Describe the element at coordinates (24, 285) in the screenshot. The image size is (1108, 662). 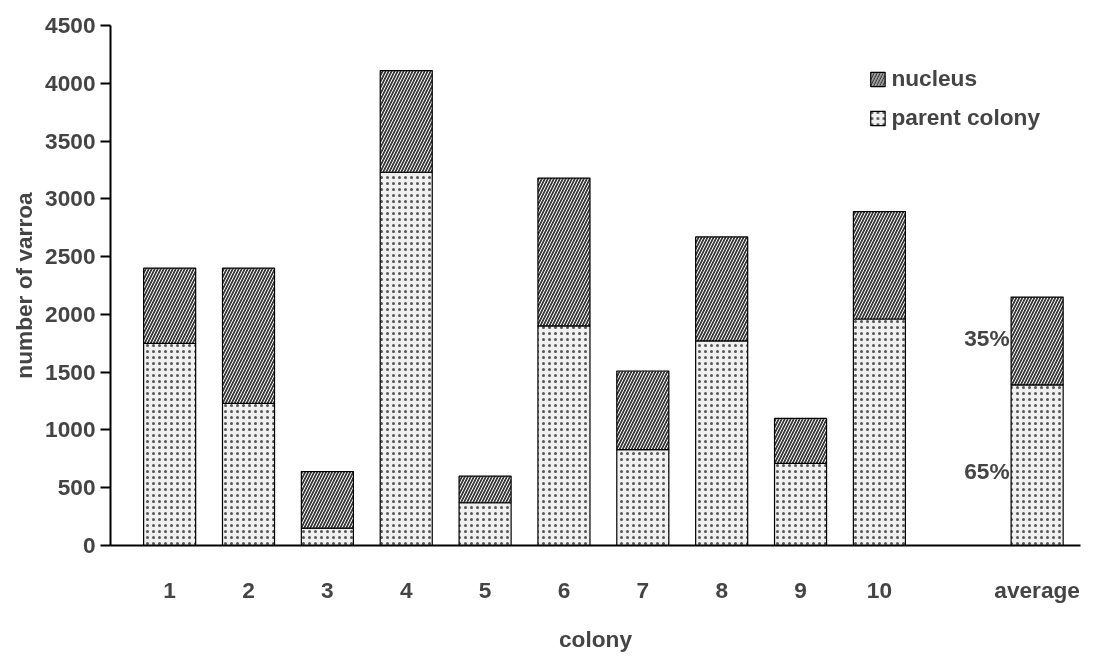
I see `y-axis-title: number of varroa` at that location.